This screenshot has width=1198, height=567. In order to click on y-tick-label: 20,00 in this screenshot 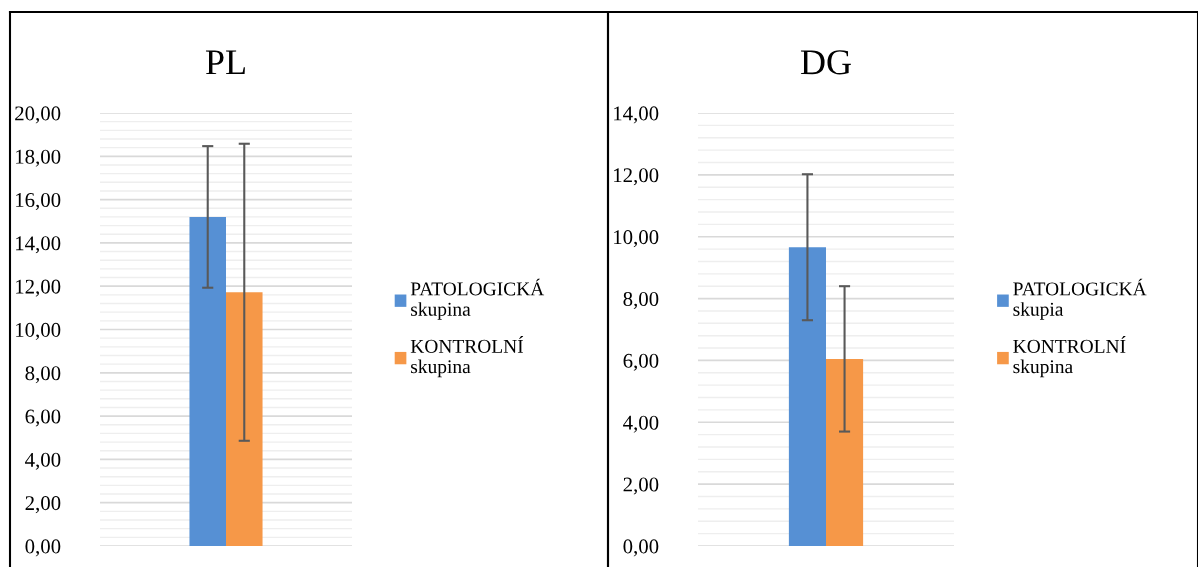, I will do `click(38, 115)`.